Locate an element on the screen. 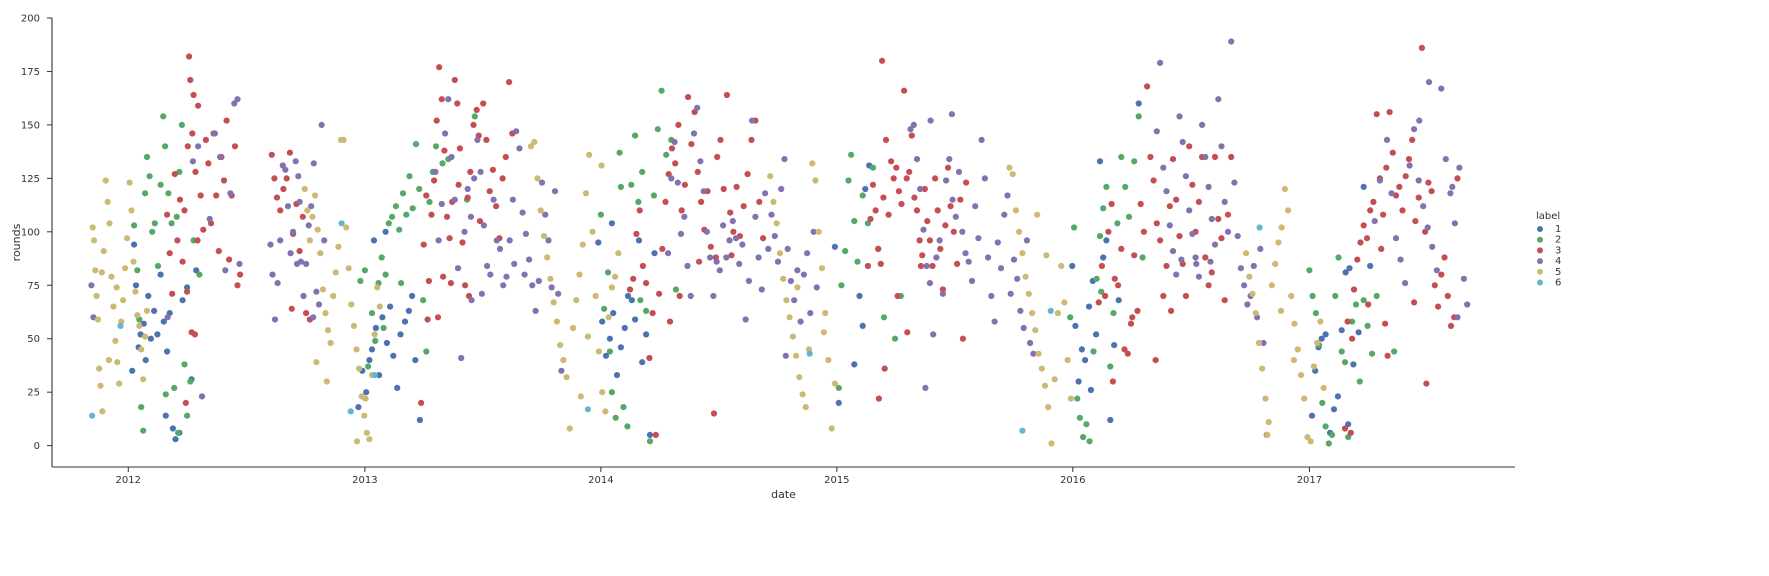 This screenshot has width=1769, height=576. legend-label: 1 is located at coordinates (1558, 229).